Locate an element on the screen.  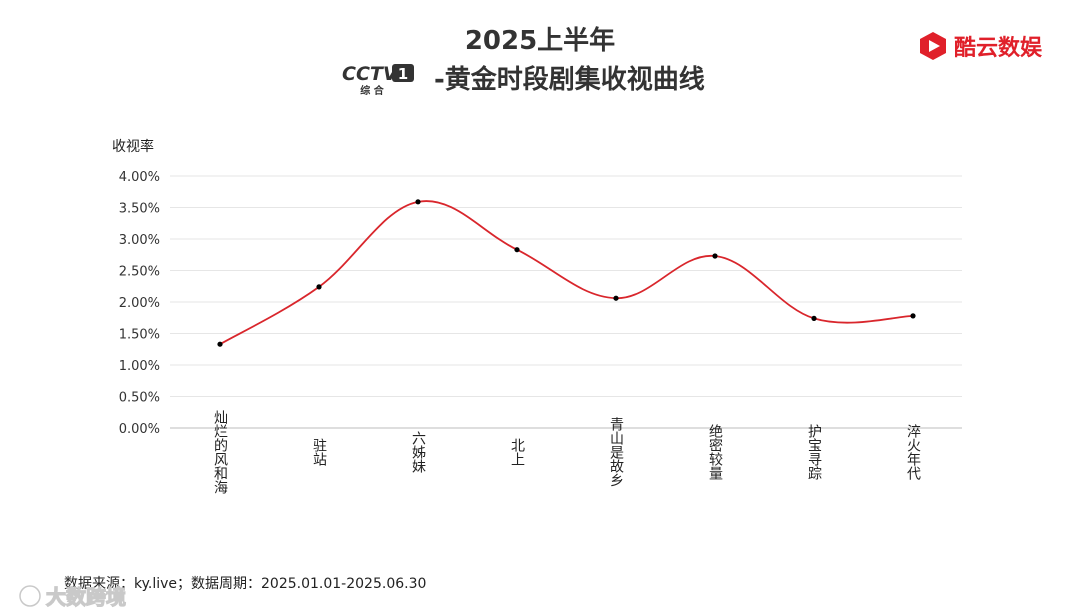
x-tick-label: 北上 is located at coordinates (517, 452).